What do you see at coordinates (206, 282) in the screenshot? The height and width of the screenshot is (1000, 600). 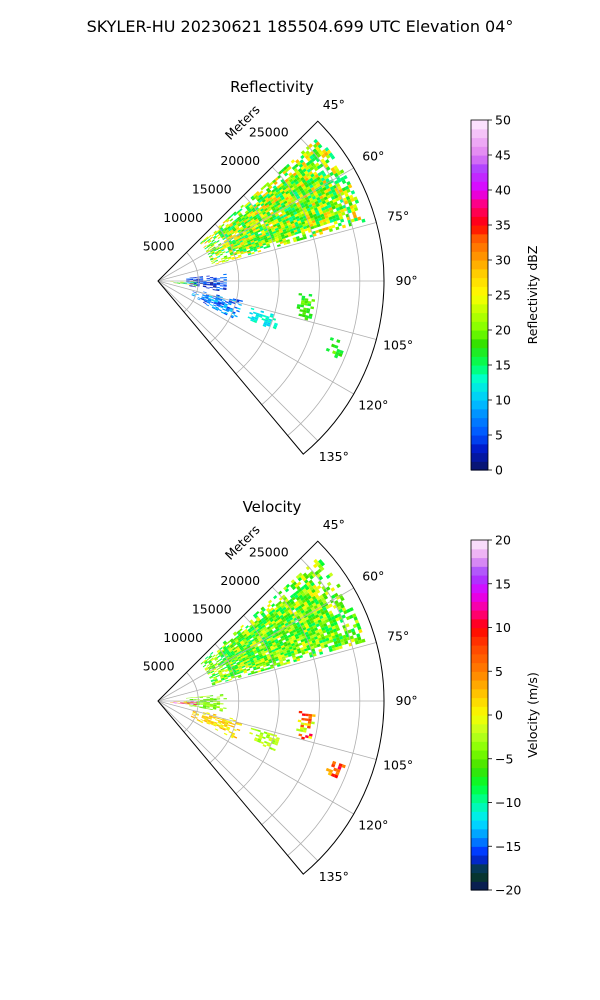 I see `echo-region` at bounding box center [206, 282].